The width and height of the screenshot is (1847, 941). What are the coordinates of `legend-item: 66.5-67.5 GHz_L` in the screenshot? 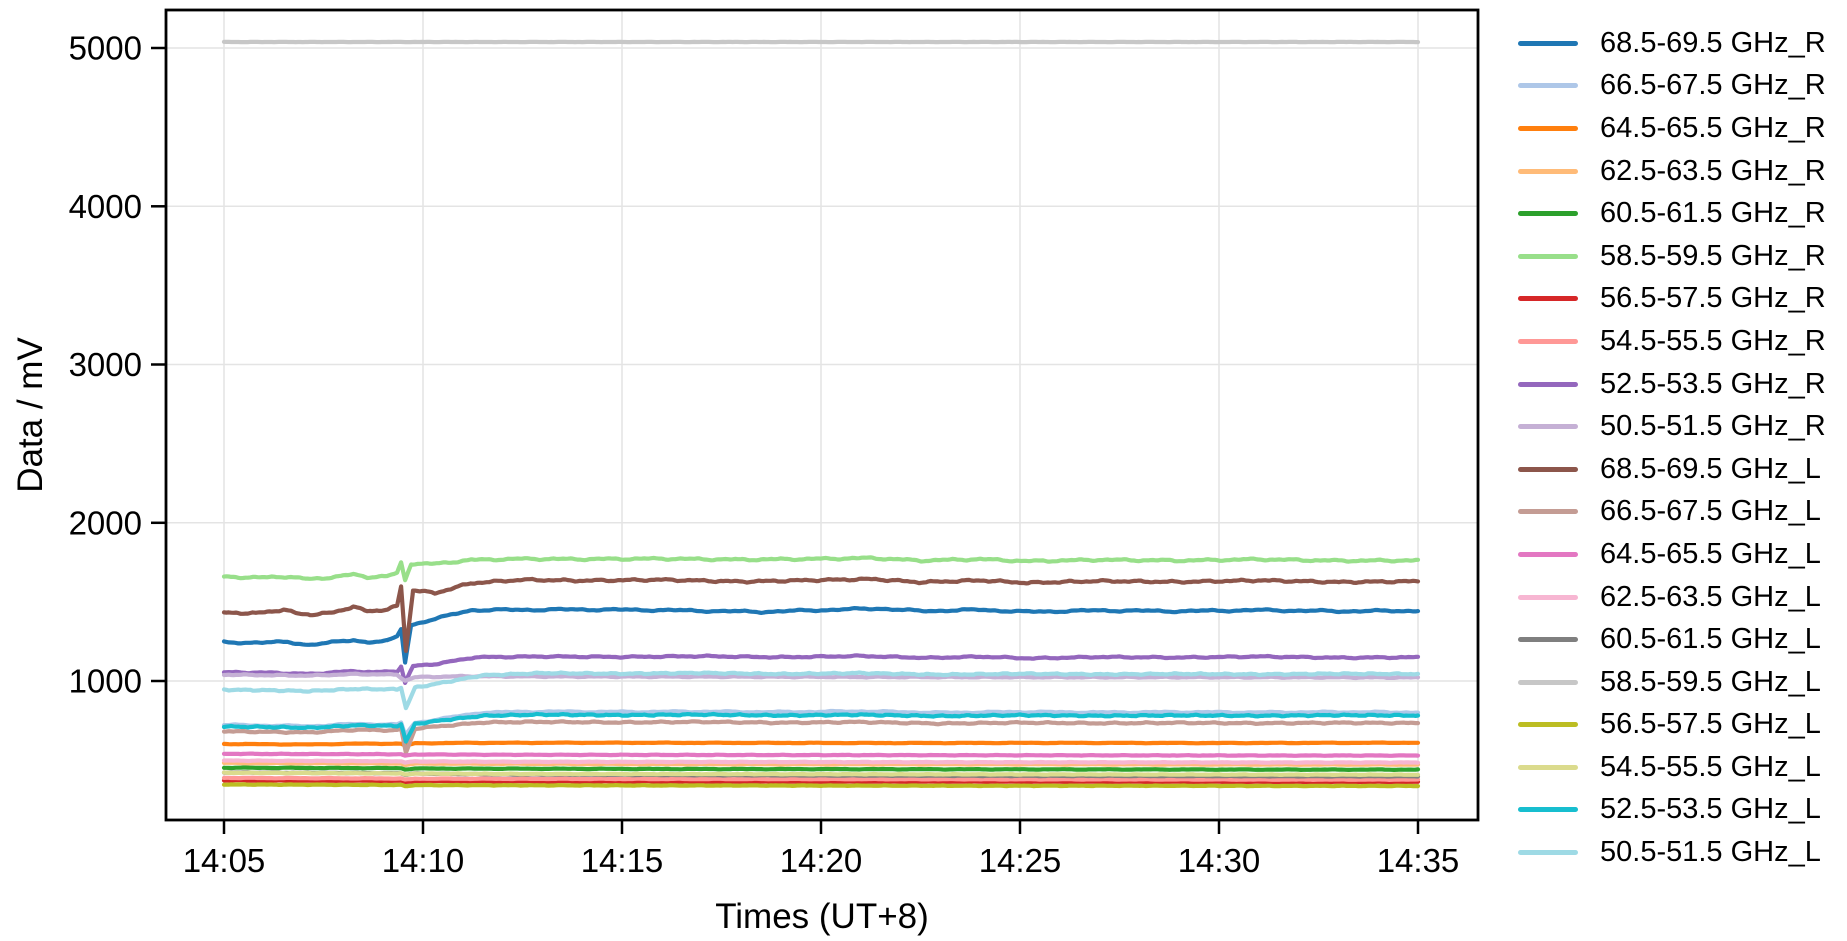 It's located at (1672, 512).